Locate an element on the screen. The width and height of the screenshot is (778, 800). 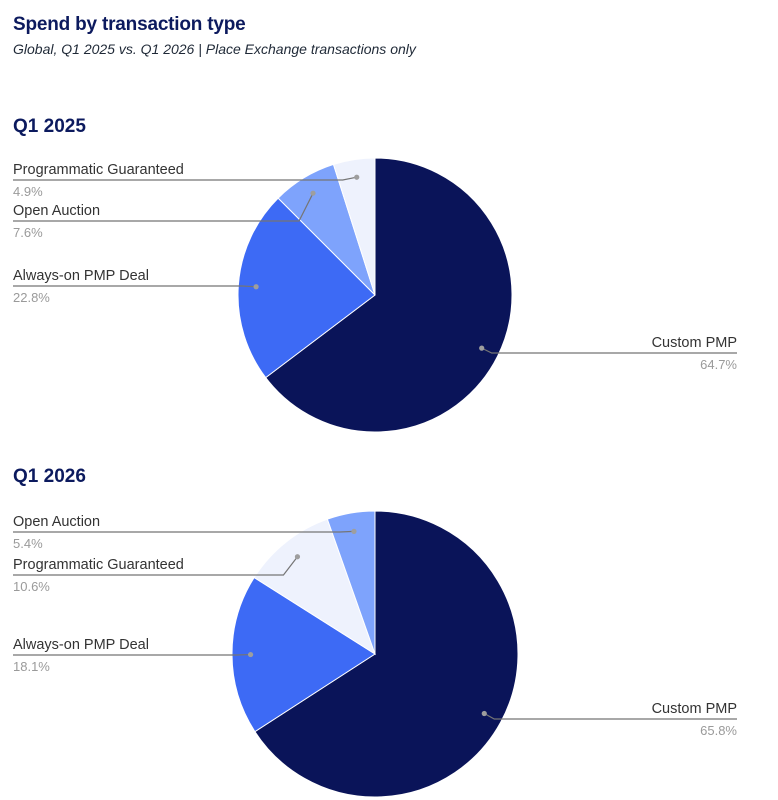
slice-value-programmatic-guaranteed: 10.6% is located at coordinates (31, 586).